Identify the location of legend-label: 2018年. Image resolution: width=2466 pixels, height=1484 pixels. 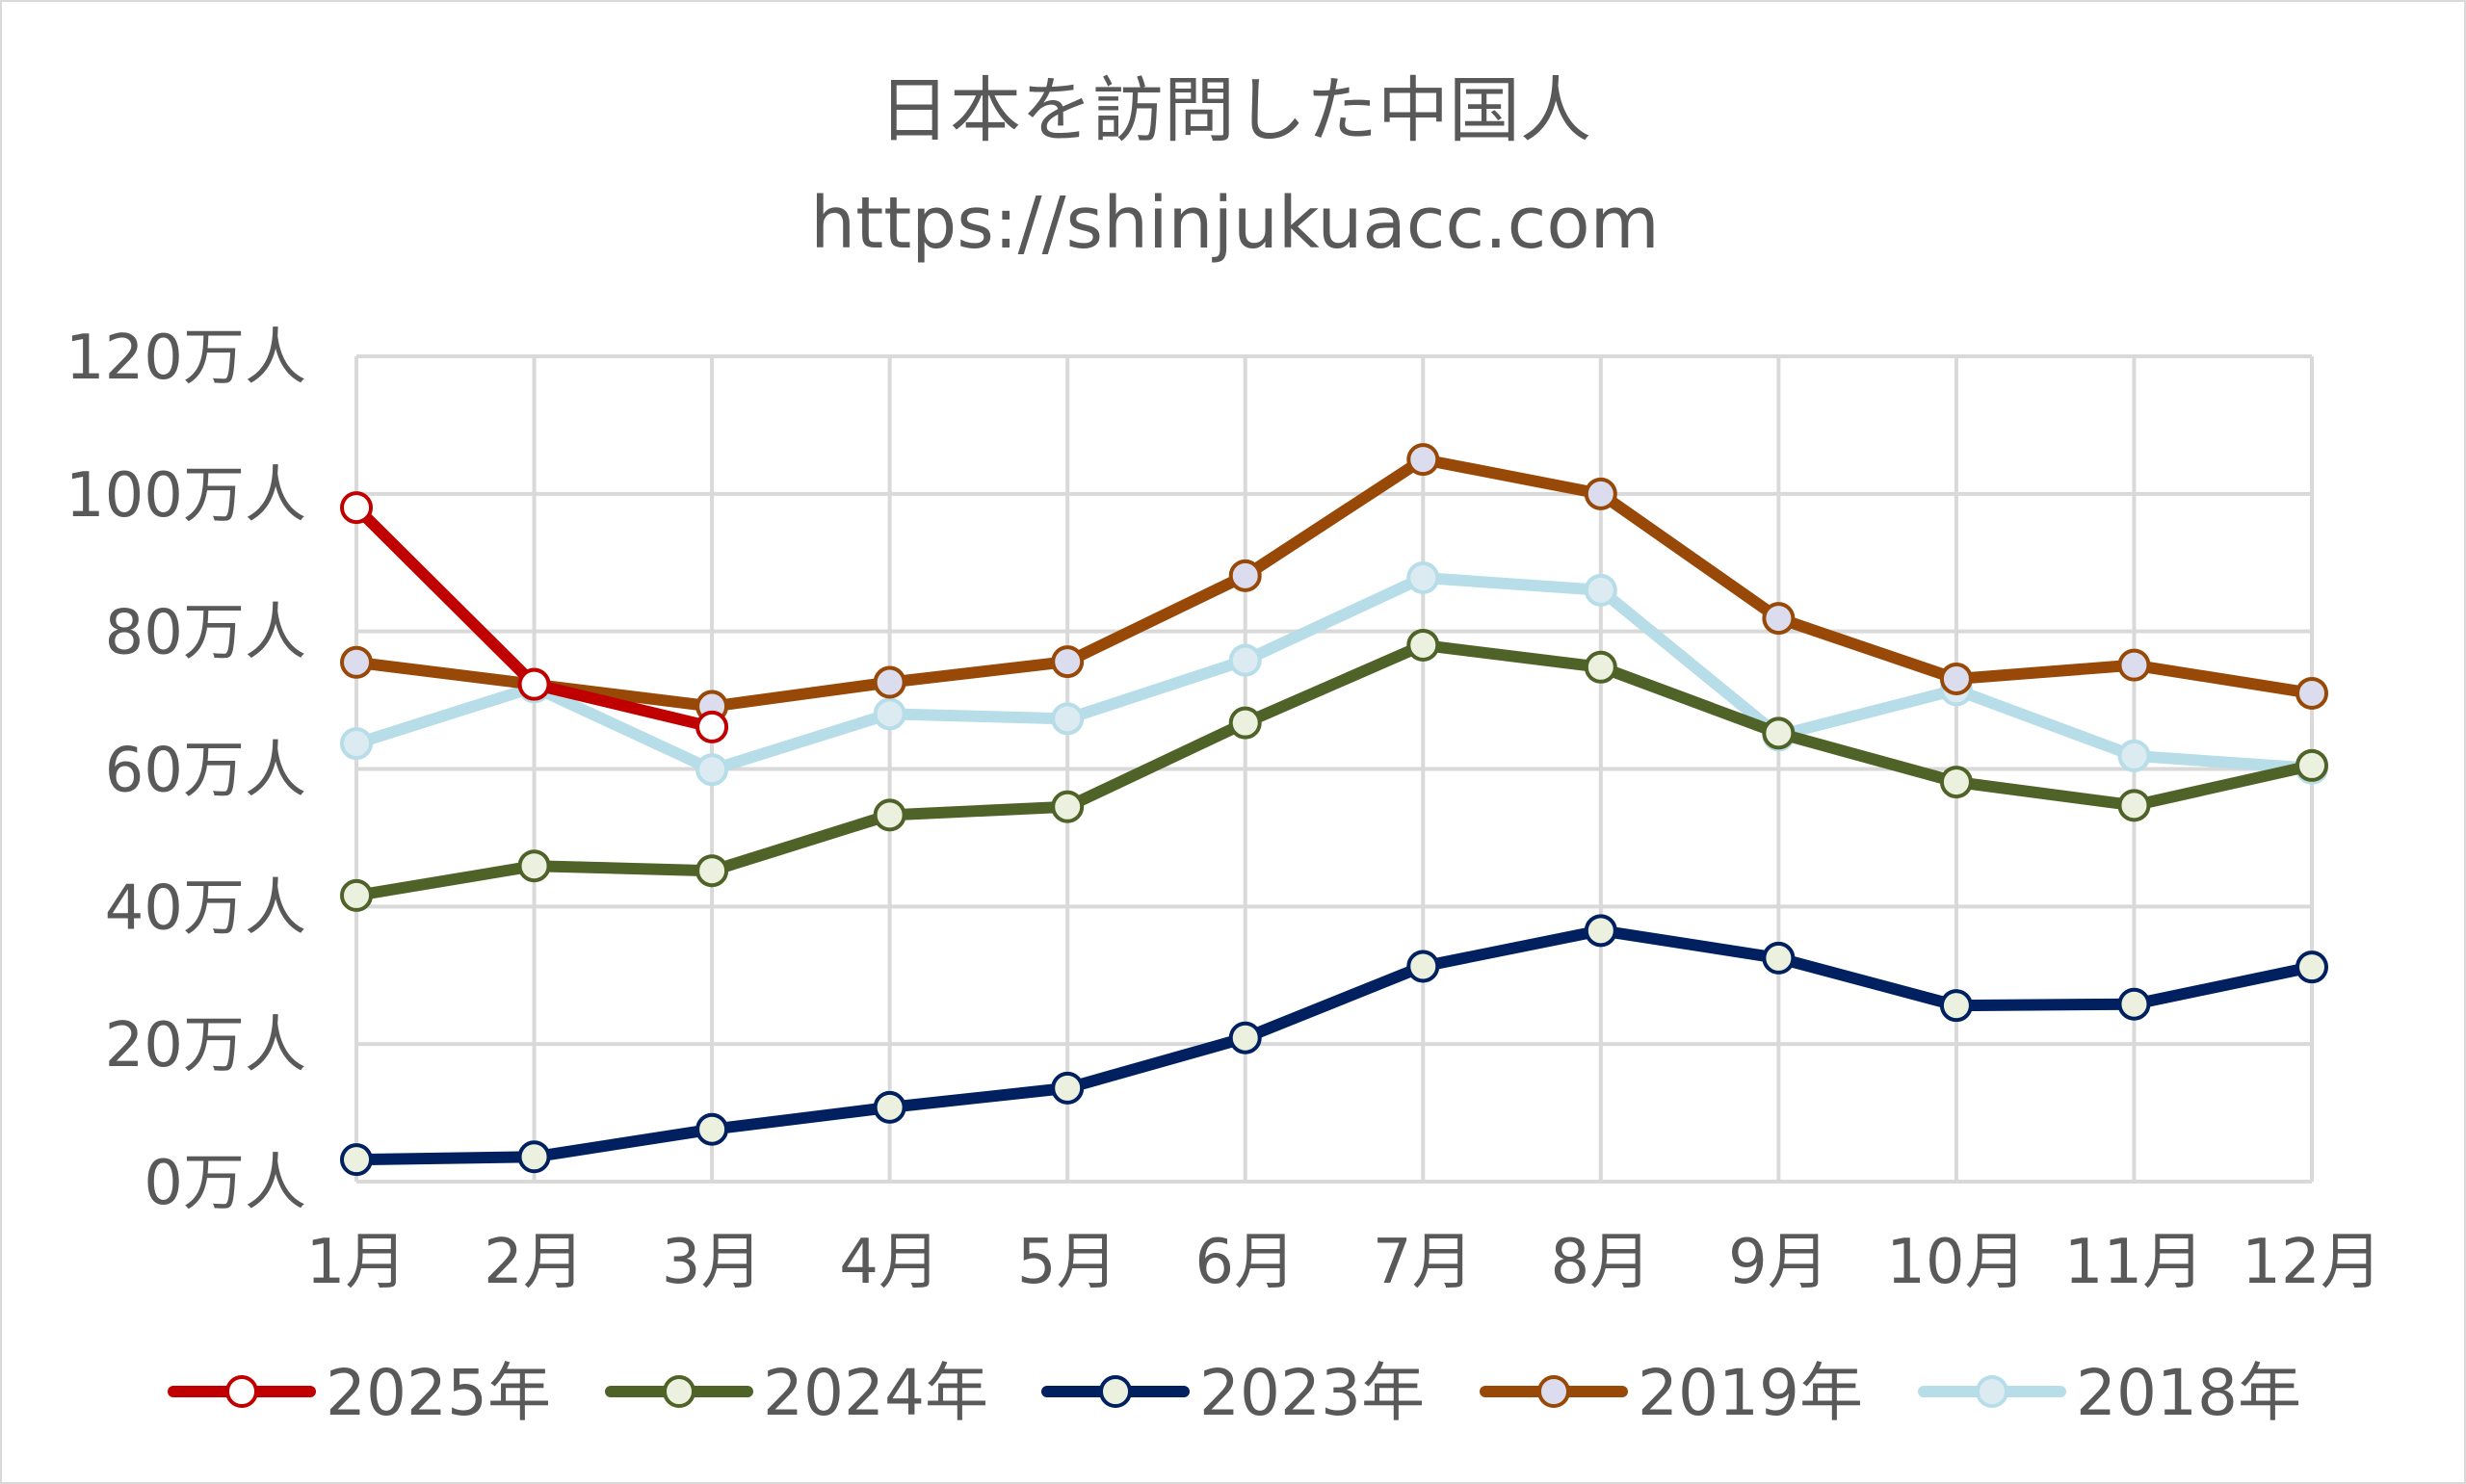
(2188, 1393).